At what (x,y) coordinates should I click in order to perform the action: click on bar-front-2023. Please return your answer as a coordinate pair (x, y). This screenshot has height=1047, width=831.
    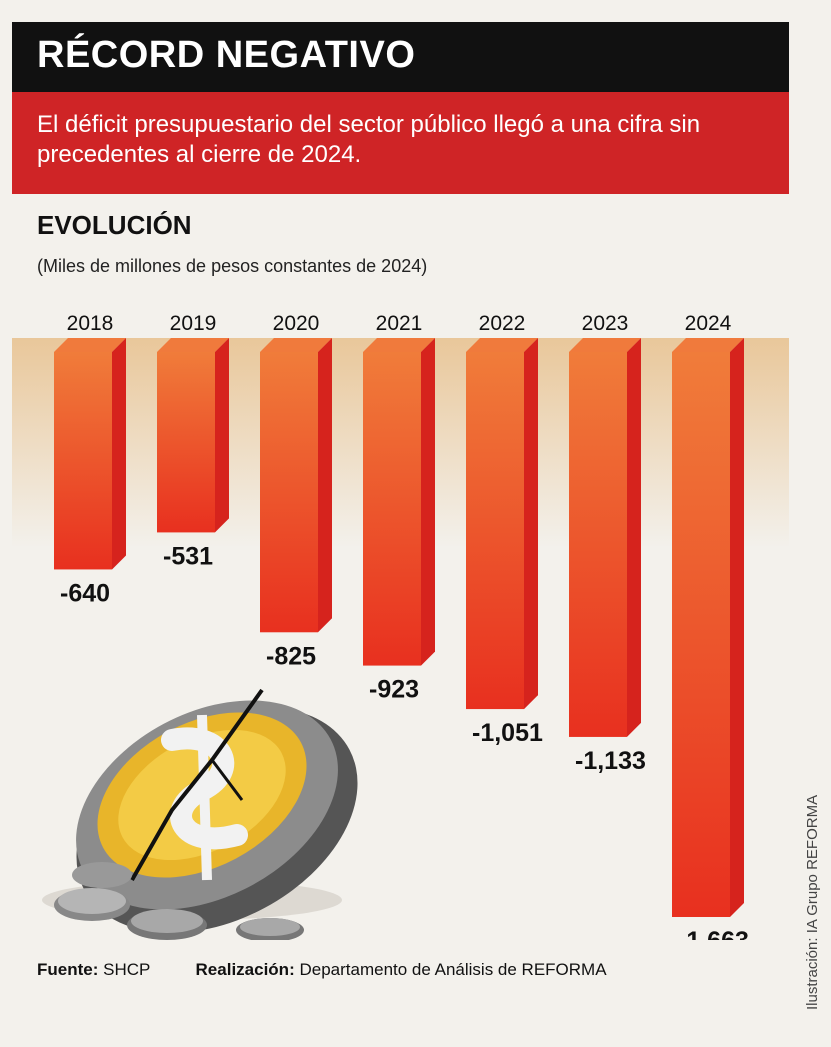
    Looking at the image, I should click on (598, 544).